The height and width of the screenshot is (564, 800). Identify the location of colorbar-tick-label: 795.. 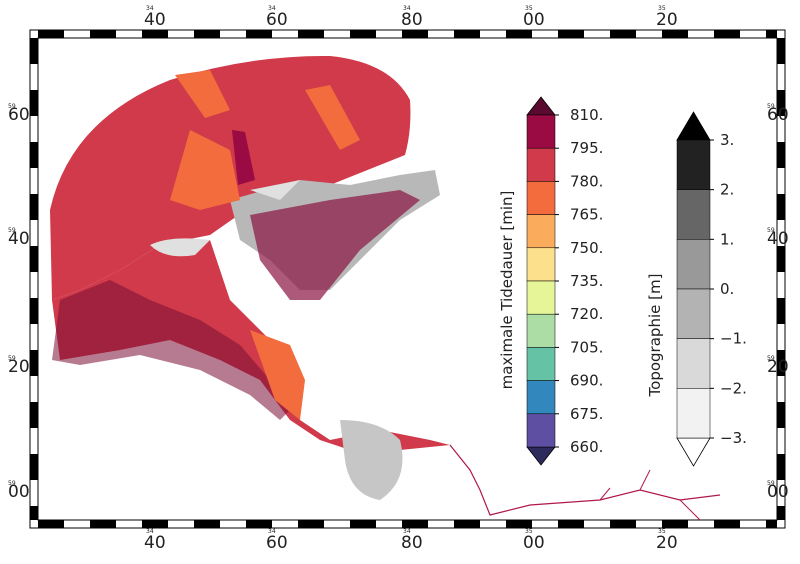
(586, 148).